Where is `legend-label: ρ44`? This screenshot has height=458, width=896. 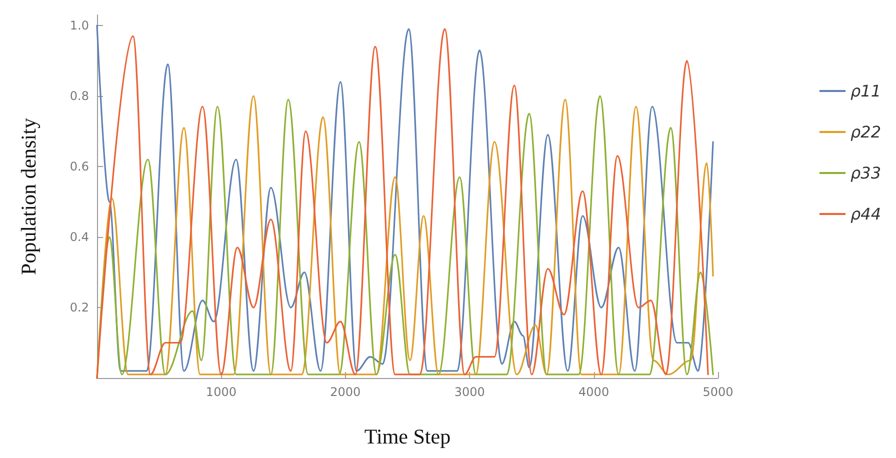
legend-label: ρ44 is located at coordinates (865, 214).